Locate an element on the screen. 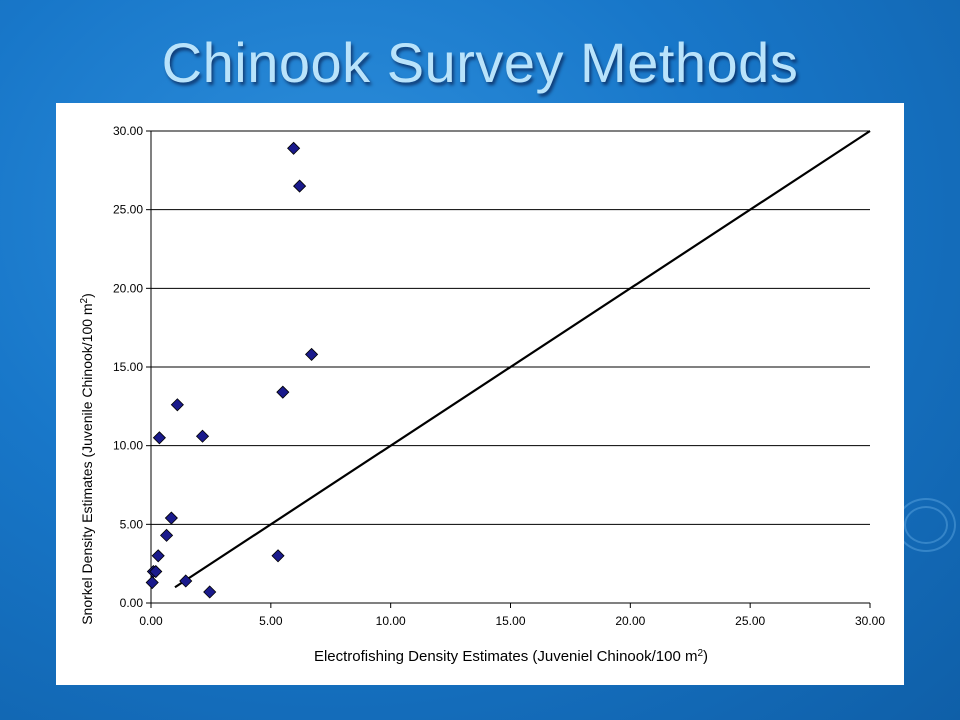 The width and height of the screenshot is (960, 720). y-tick-label: 30.00 is located at coordinates (128, 131).